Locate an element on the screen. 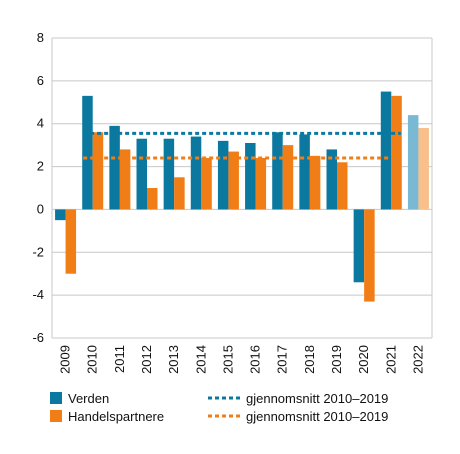 The height and width of the screenshot is (454, 460). y-axis-ticks: -6 -4 -2 0 2 4 6 8 is located at coordinates (38, 187).